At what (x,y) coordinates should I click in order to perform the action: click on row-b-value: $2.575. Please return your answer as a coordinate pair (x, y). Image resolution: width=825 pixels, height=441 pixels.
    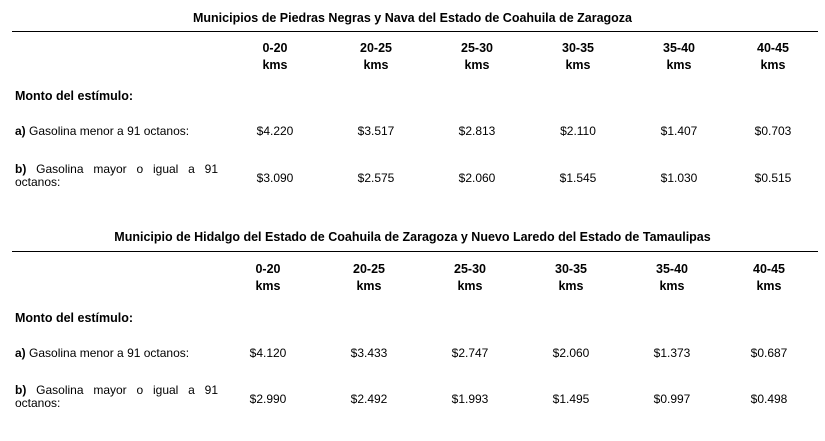
    Looking at the image, I should click on (376, 178).